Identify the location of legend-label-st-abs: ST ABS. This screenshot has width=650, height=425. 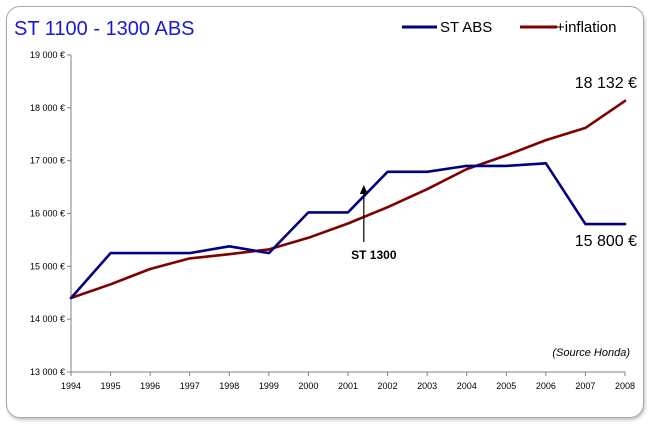
(466, 27).